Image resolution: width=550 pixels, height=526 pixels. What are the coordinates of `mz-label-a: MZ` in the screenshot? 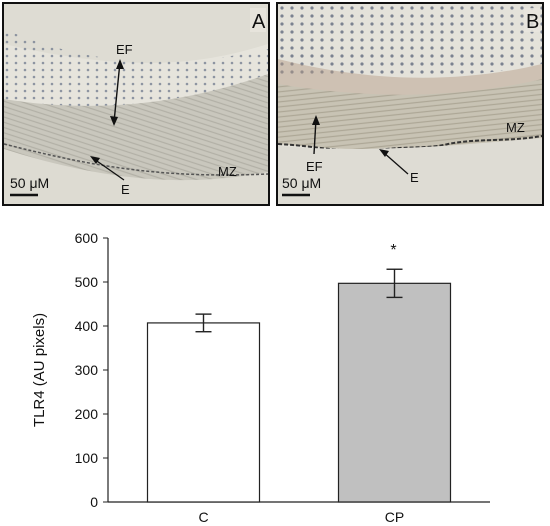 It's located at (227, 171).